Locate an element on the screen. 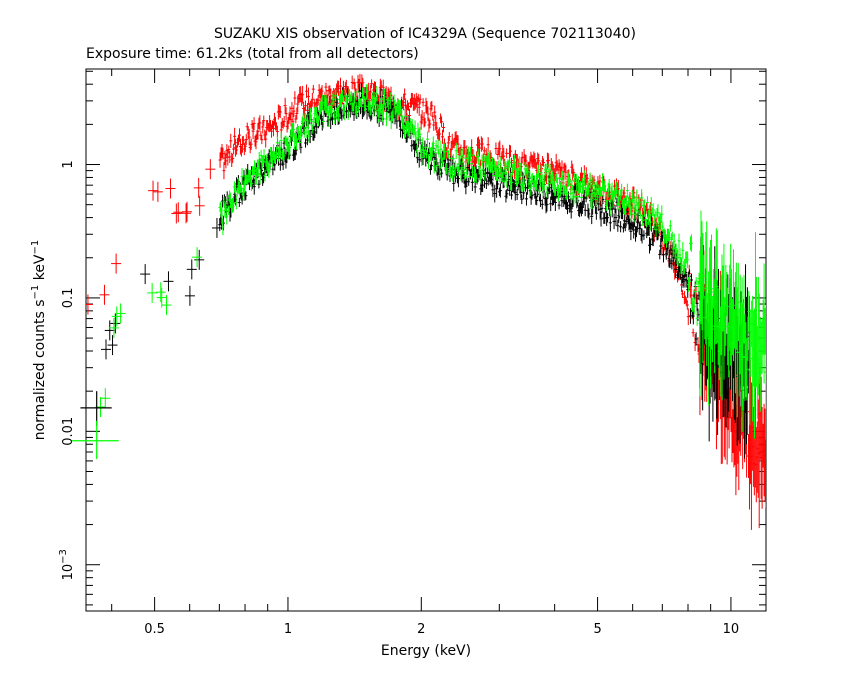 The width and height of the screenshot is (850, 680). y-axis-label: normalized counts s−1 keV−1 is located at coordinates (39, 340).